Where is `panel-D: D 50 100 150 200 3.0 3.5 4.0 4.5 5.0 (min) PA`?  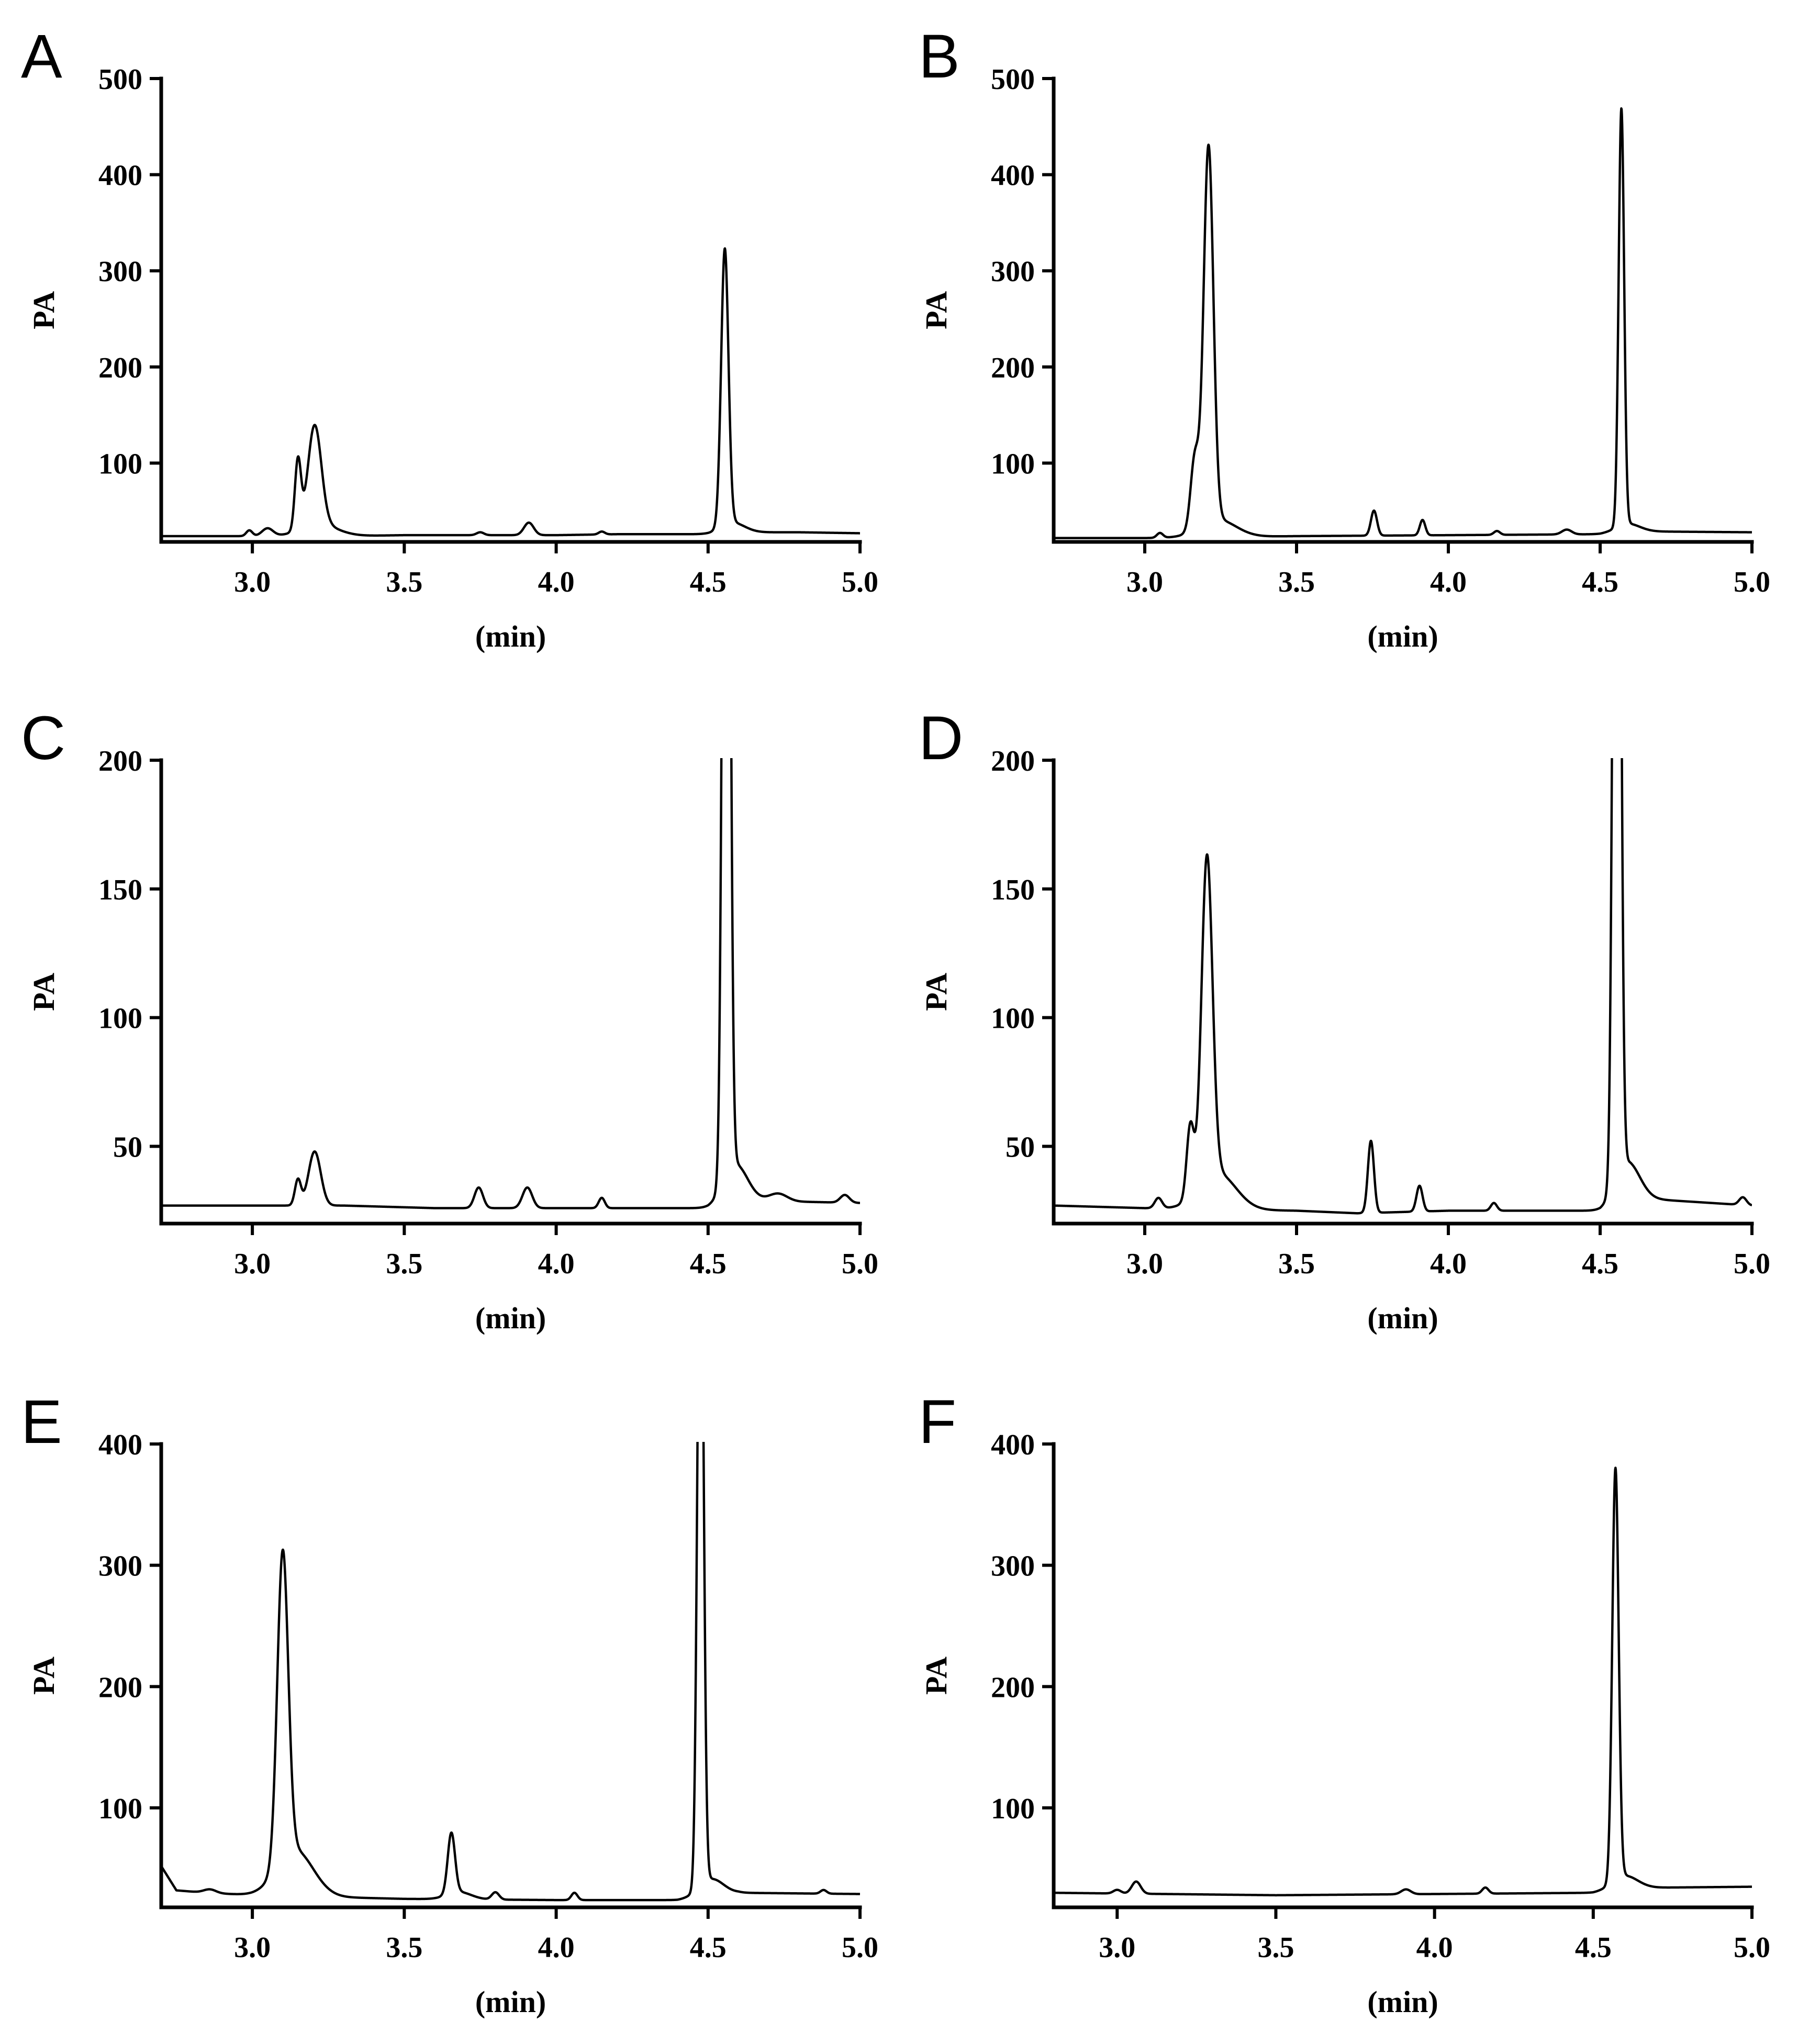 panel-D: D 50 100 150 200 3.0 3.5 4.0 4.5 5.0 (min) PA is located at coordinates (1344, 1019).